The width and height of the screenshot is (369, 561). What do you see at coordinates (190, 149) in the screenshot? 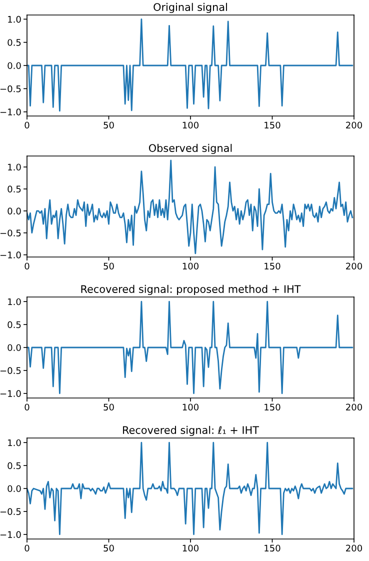
I see `chart-title: Observed signal` at bounding box center [190, 149].